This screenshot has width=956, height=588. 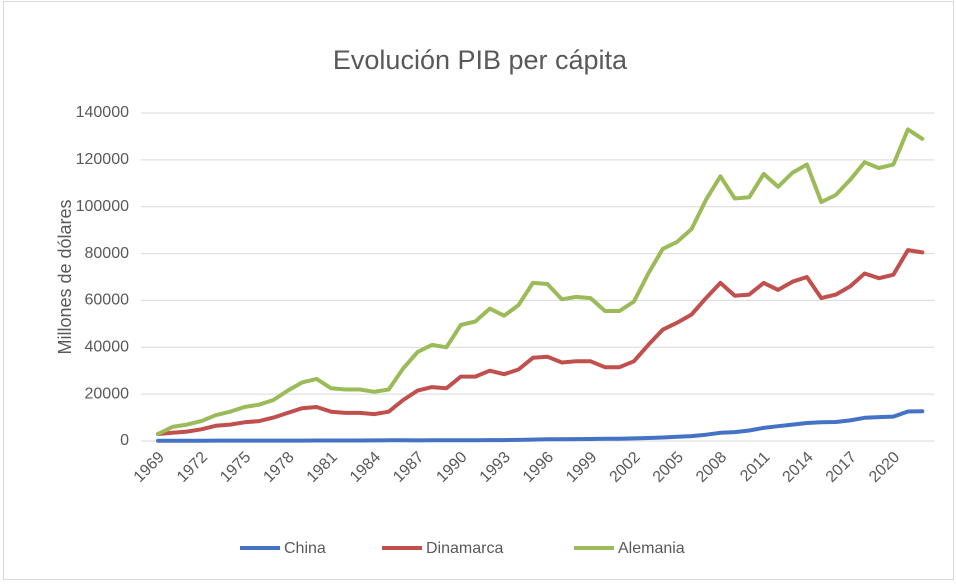 I want to click on legend-label: Dinamarca, so click(x=464, y=548).